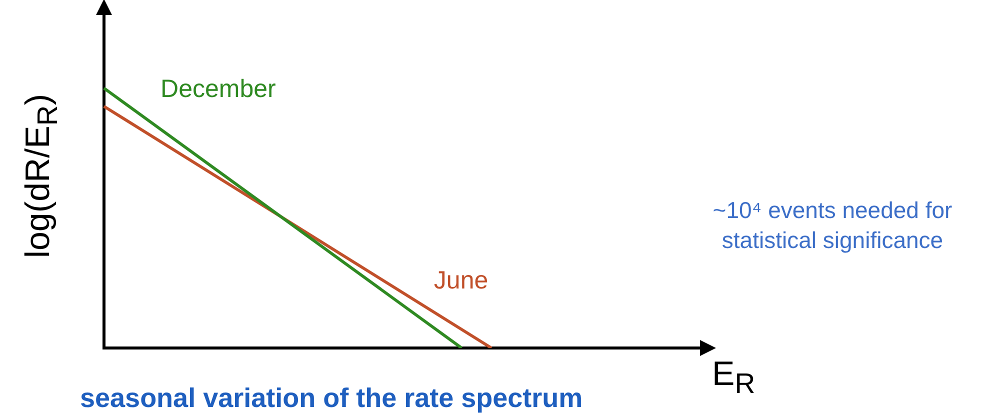  I want to click on series-label: June, so click(461, 280).